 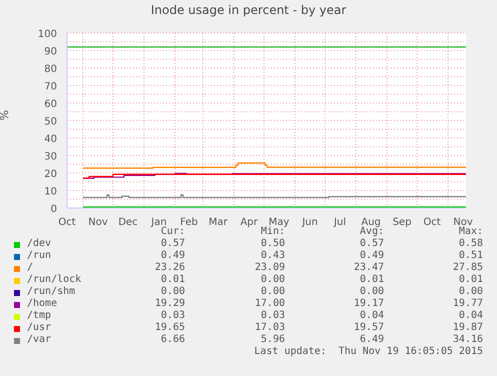 What do you see at coordinates (339, 222) in the screenshot?
I see `x-tick-label: Jul` at bounding box center [339, 222].